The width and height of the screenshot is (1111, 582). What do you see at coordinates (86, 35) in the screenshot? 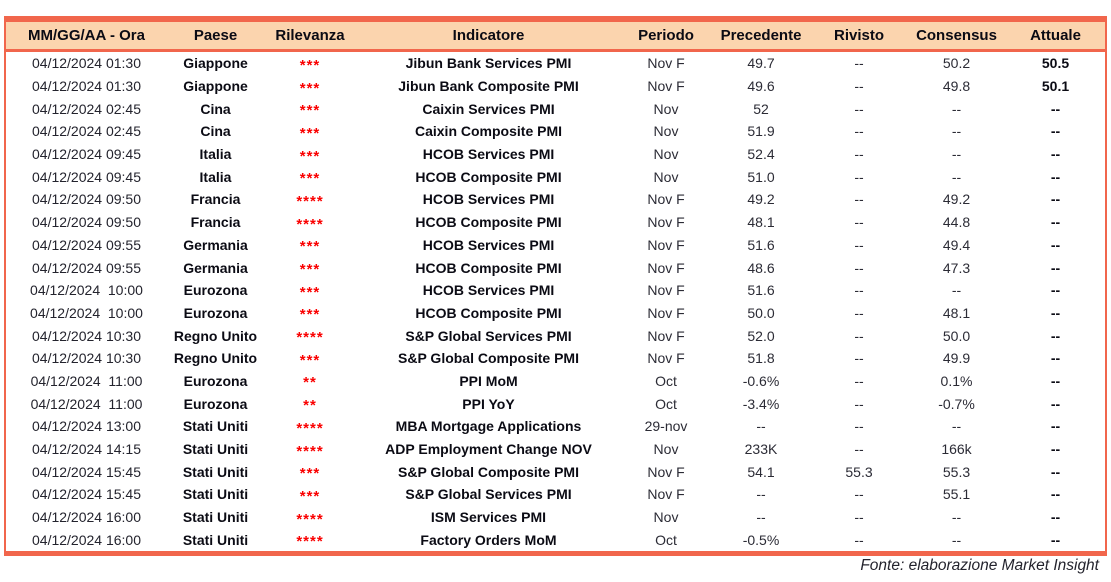
I see `column-header-datetime: MM/GG/AA - Ora` at bounding box center [86, 35].